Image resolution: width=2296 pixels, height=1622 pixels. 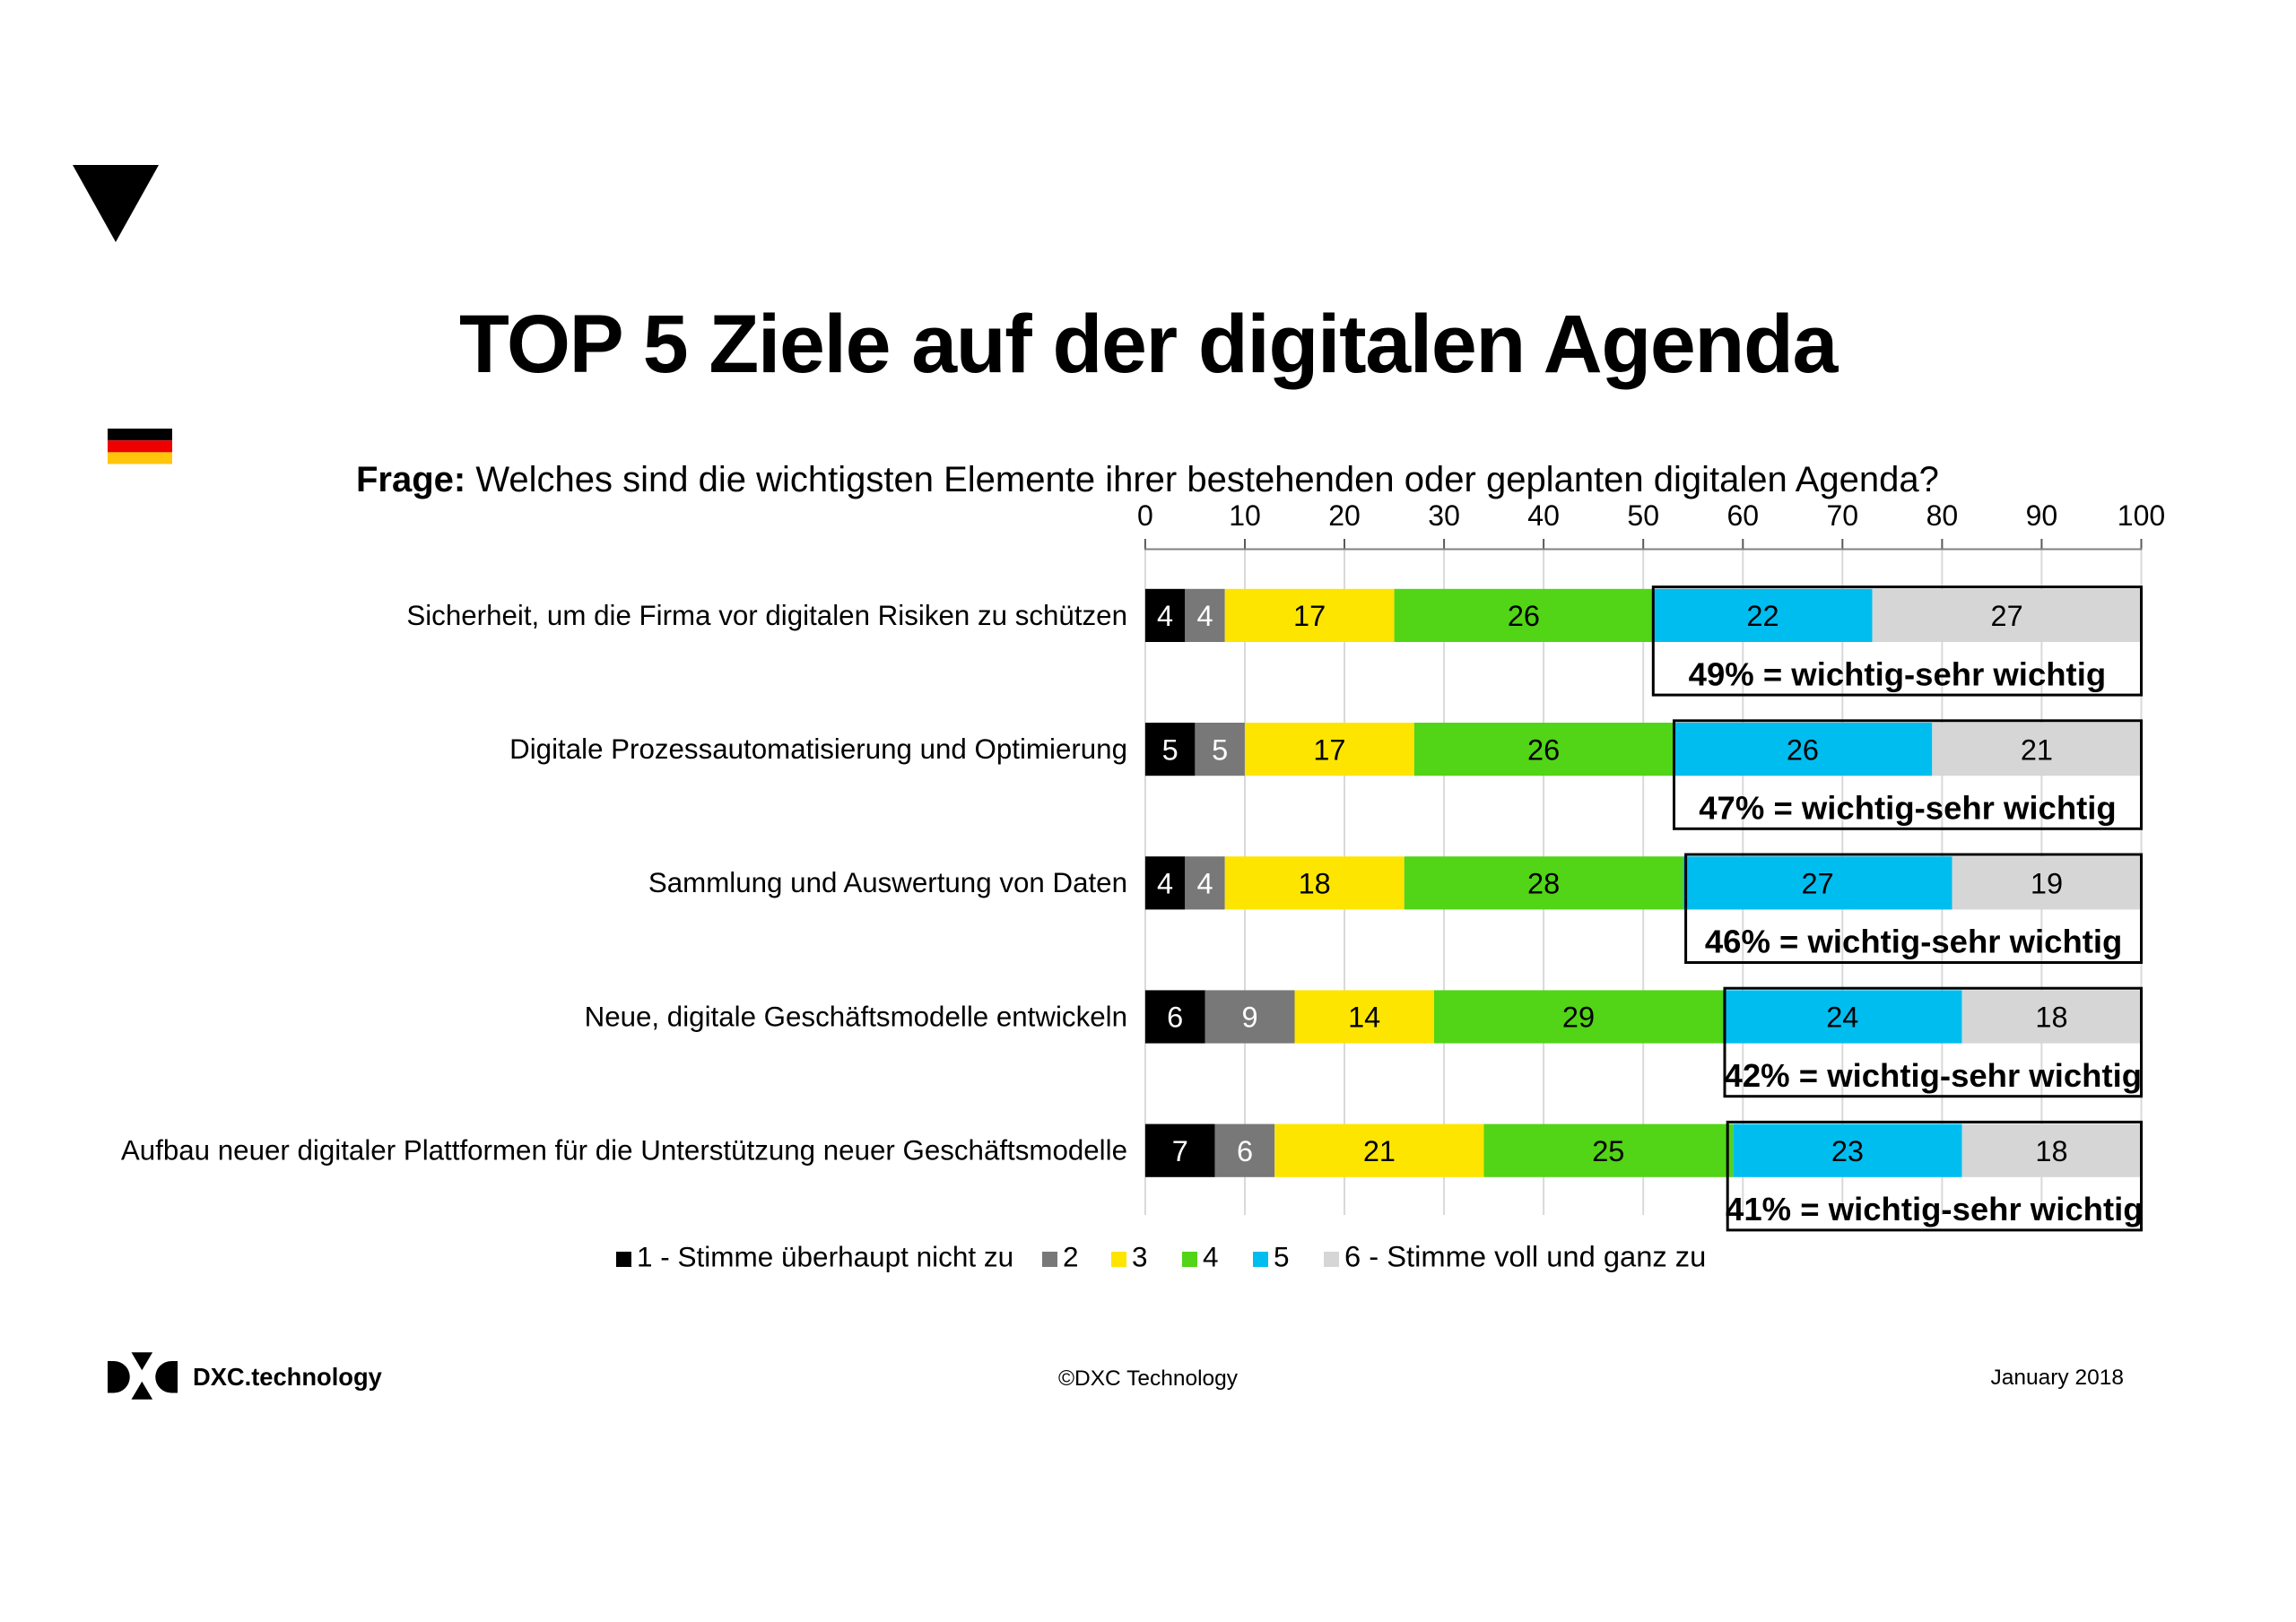 What do you see at coordinates (1148, 1378) in the screenshot?
I see `svg-text: ©DXC Technology` at bounding box center [1148, 1378].